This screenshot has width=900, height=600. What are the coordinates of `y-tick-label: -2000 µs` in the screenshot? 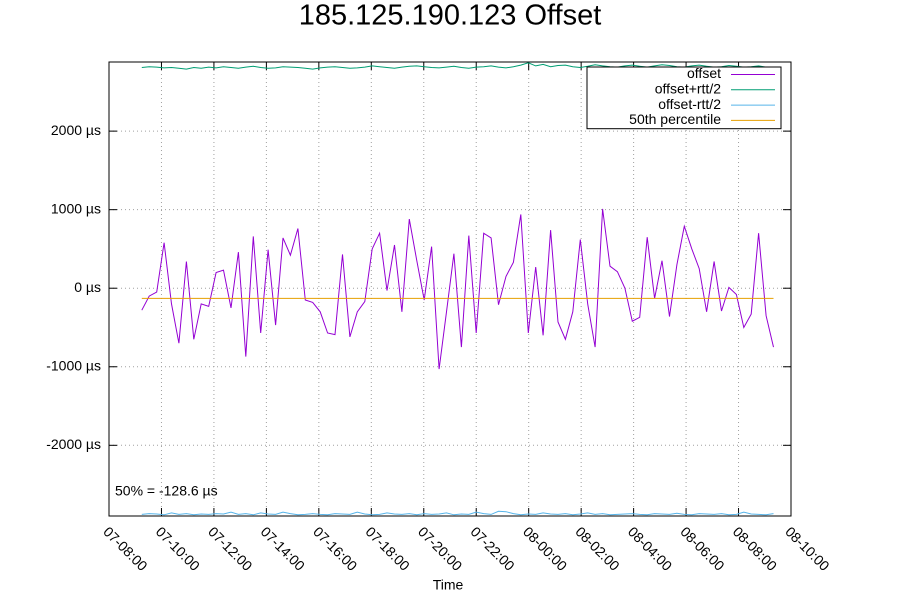 It's located at (73, 444).